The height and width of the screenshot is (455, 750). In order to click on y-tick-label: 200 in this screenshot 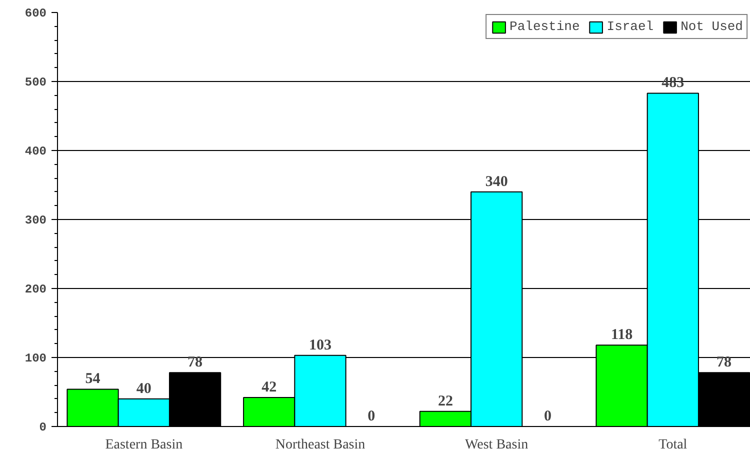, I will do `click(35, 289)`.